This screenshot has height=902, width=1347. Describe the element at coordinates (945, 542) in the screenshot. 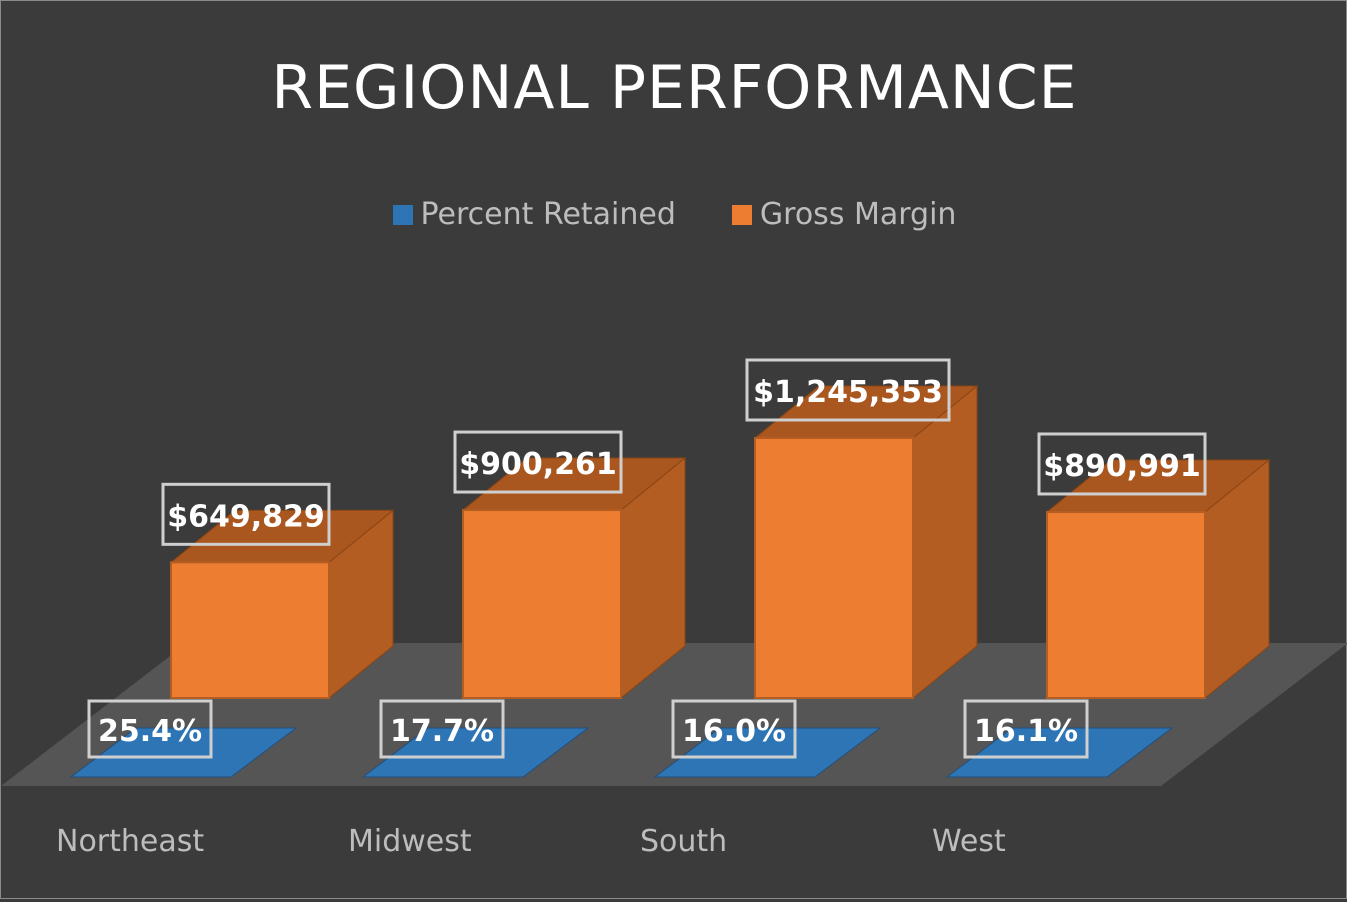

I see `bar-gross-margin-side-south` at that location.